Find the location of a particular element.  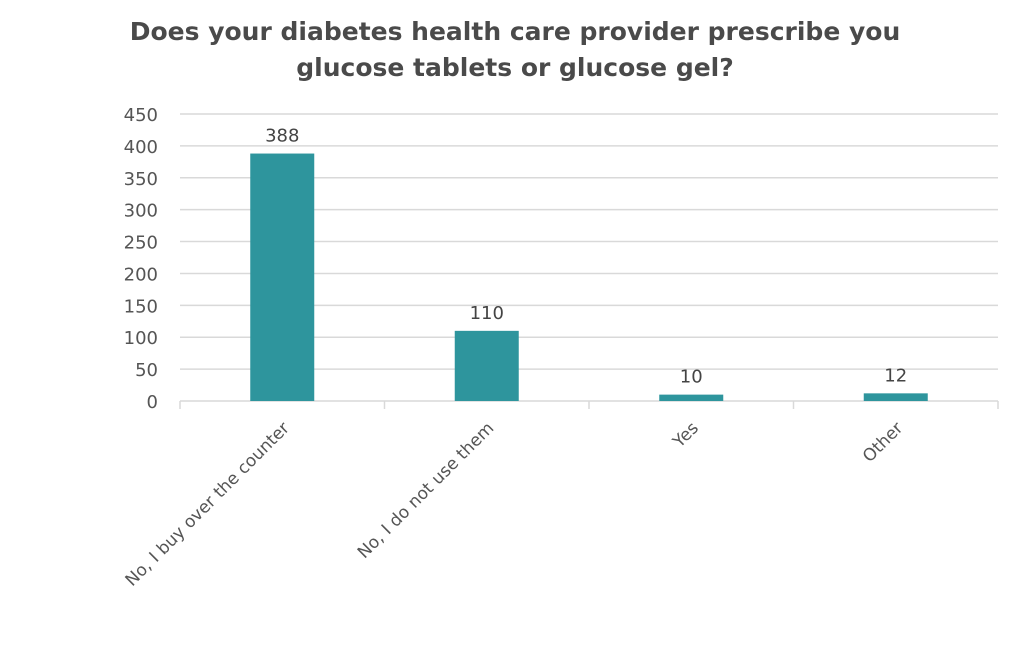

x-tick-label: Other is located at coordinates (883, 442).